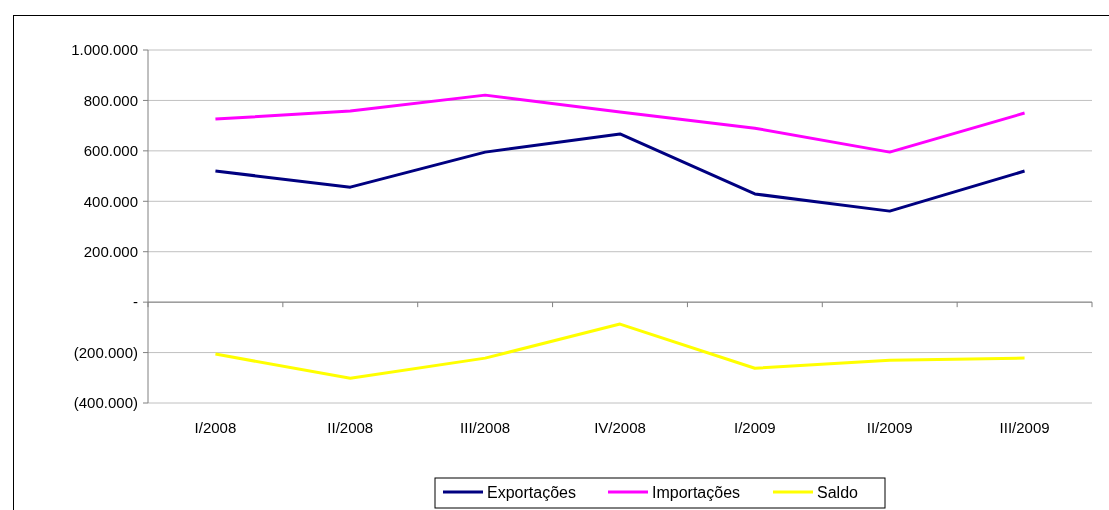 The width and height of the screenshot is (1109, 510). I want to click on y-tick-label: (400.000), so click(105, 403).